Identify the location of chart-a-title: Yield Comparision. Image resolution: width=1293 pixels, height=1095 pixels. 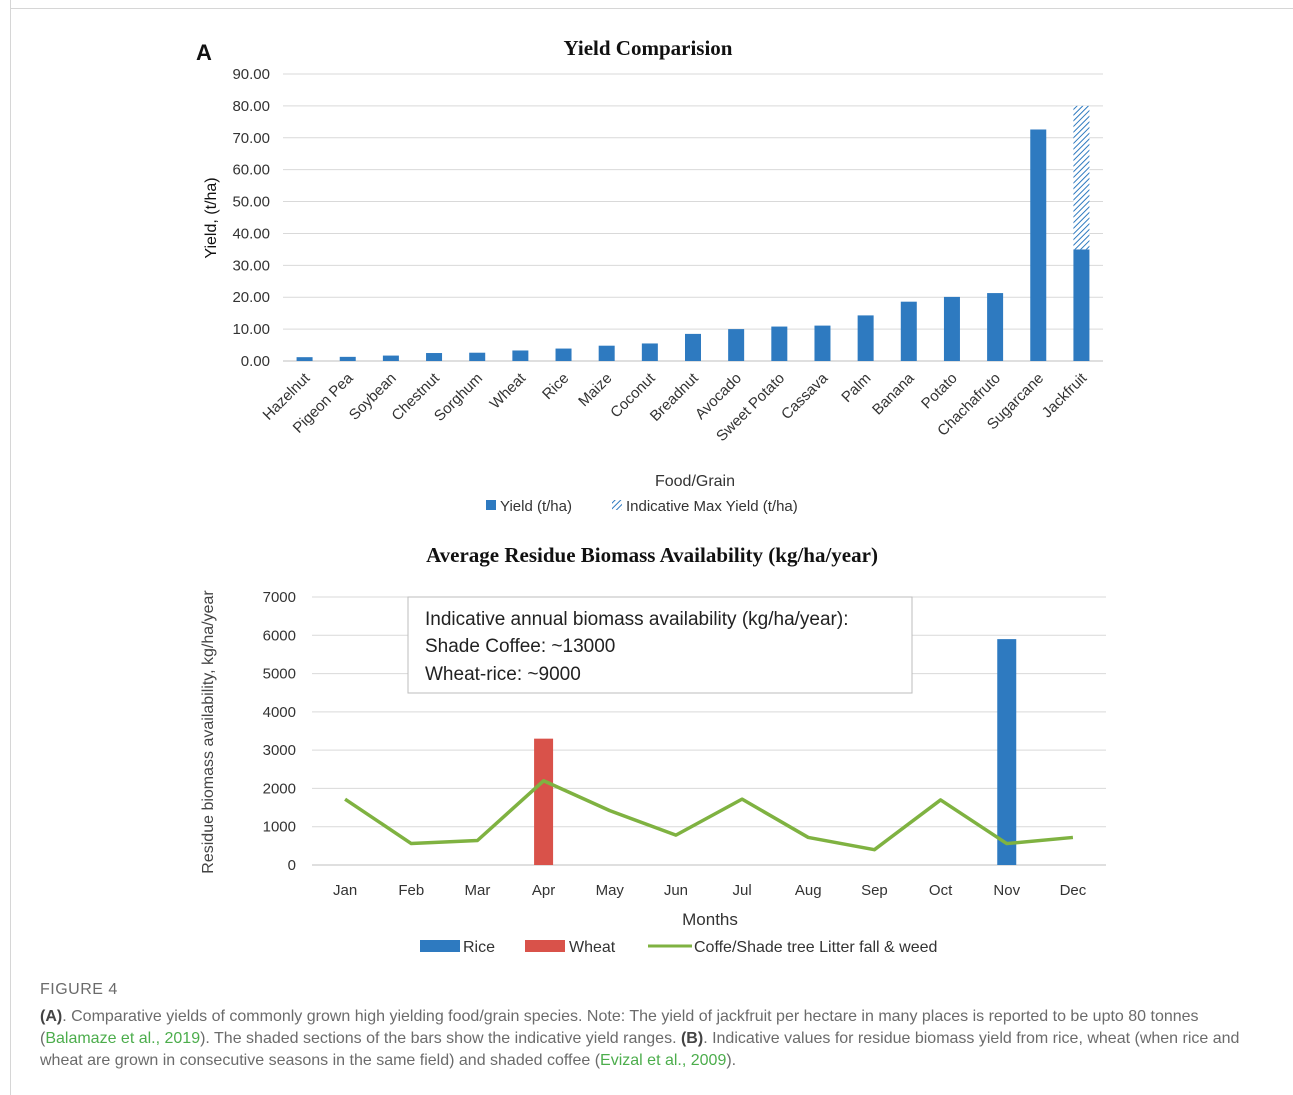
(648, 48).